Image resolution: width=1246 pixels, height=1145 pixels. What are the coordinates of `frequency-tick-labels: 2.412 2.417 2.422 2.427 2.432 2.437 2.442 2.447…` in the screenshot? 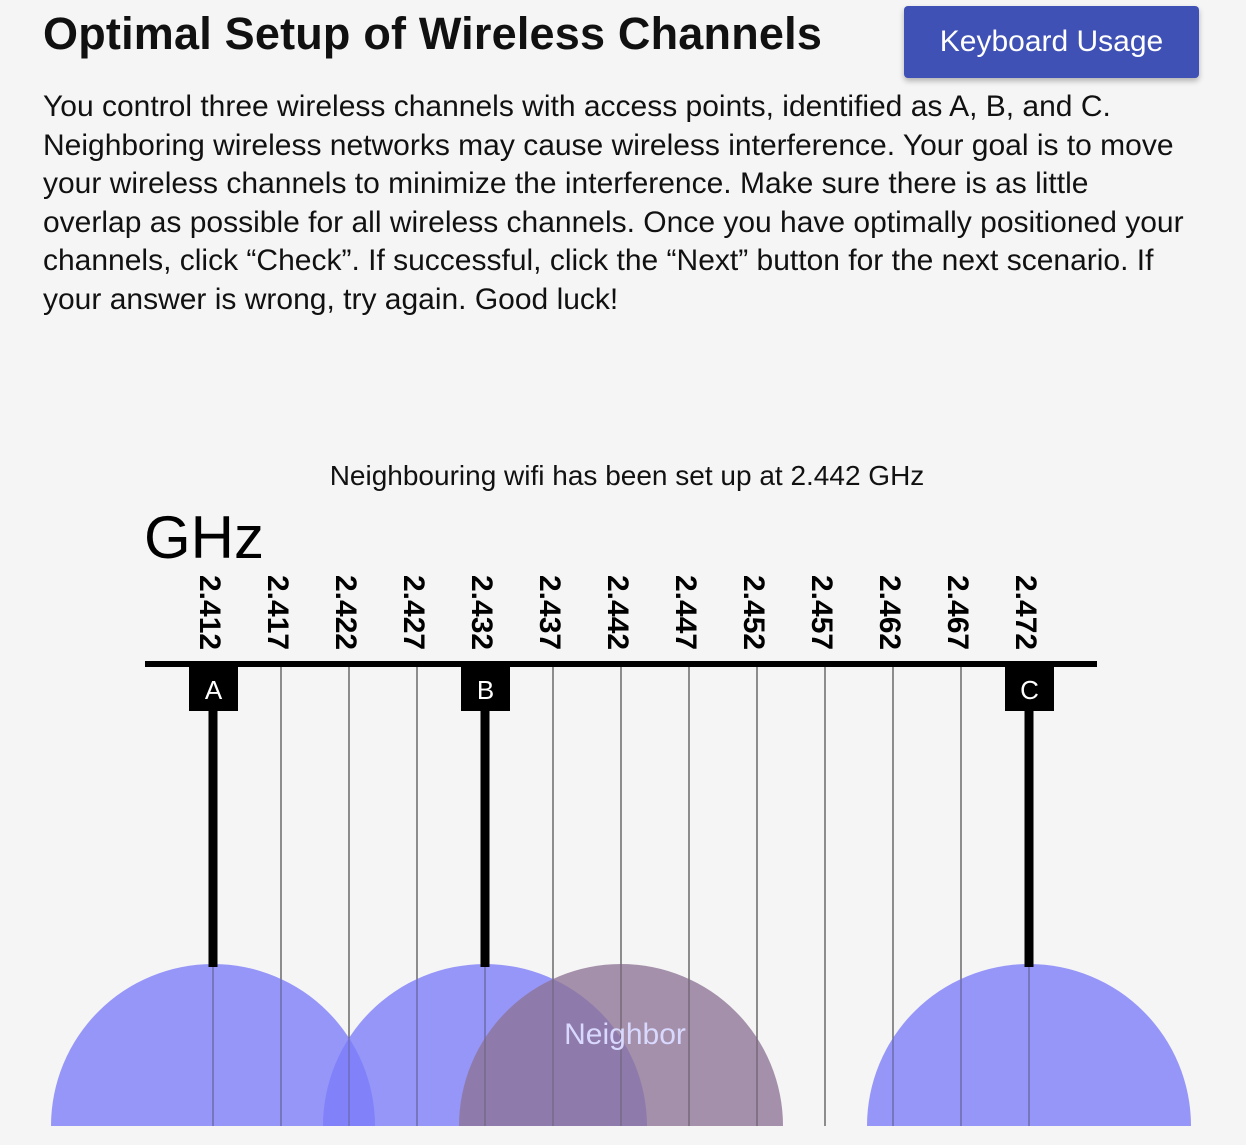 It's located at (617, 612).